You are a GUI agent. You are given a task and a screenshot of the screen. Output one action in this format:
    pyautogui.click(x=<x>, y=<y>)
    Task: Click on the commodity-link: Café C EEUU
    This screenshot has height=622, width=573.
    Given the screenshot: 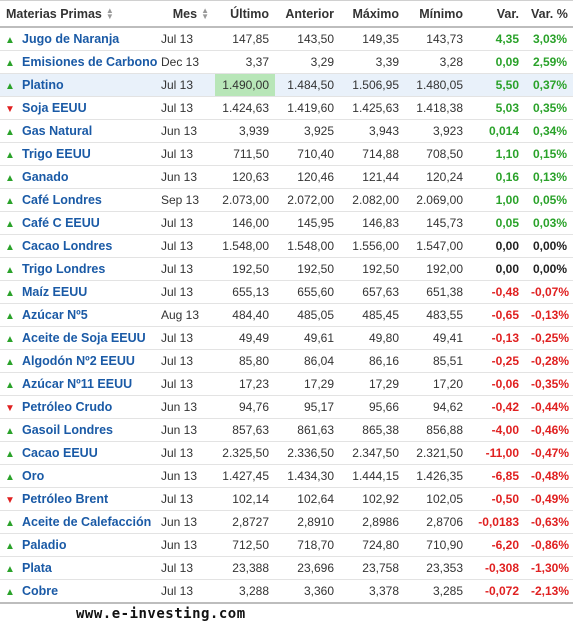 What is the action you would take?
    pyautogui.click(x=61, y=223)
    